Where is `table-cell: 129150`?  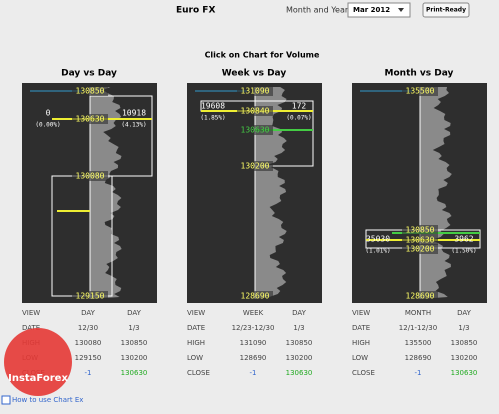 table-cell: 129150 is located at coordinates (88, 358).